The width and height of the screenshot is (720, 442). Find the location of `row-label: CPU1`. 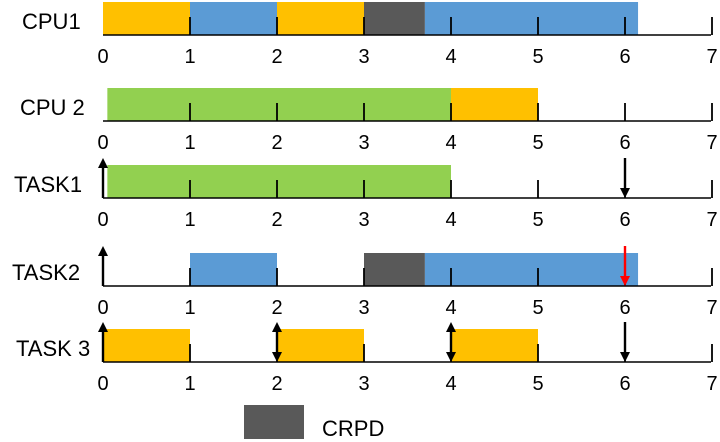

row-label: CPU1 is located at coordinates (51, 21).